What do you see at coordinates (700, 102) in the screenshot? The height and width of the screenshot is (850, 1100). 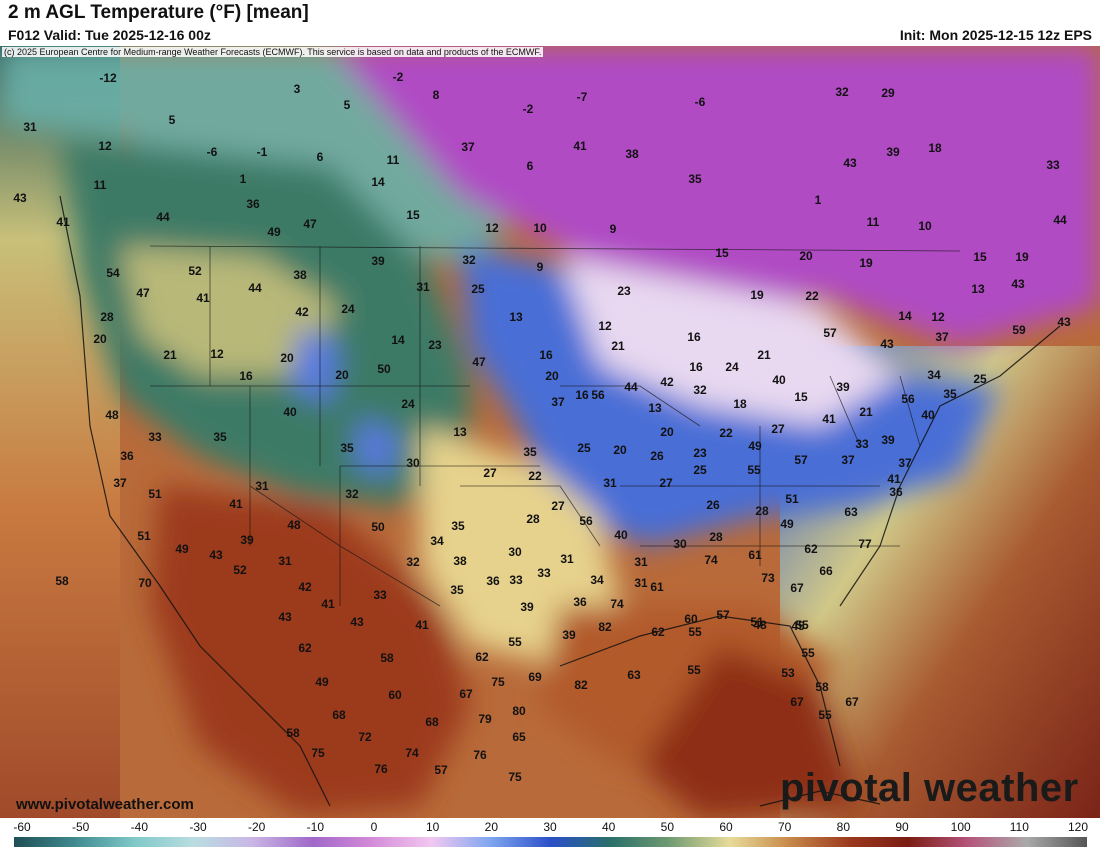 I see `temperature-label: -6` at bounding box center [700, 102].